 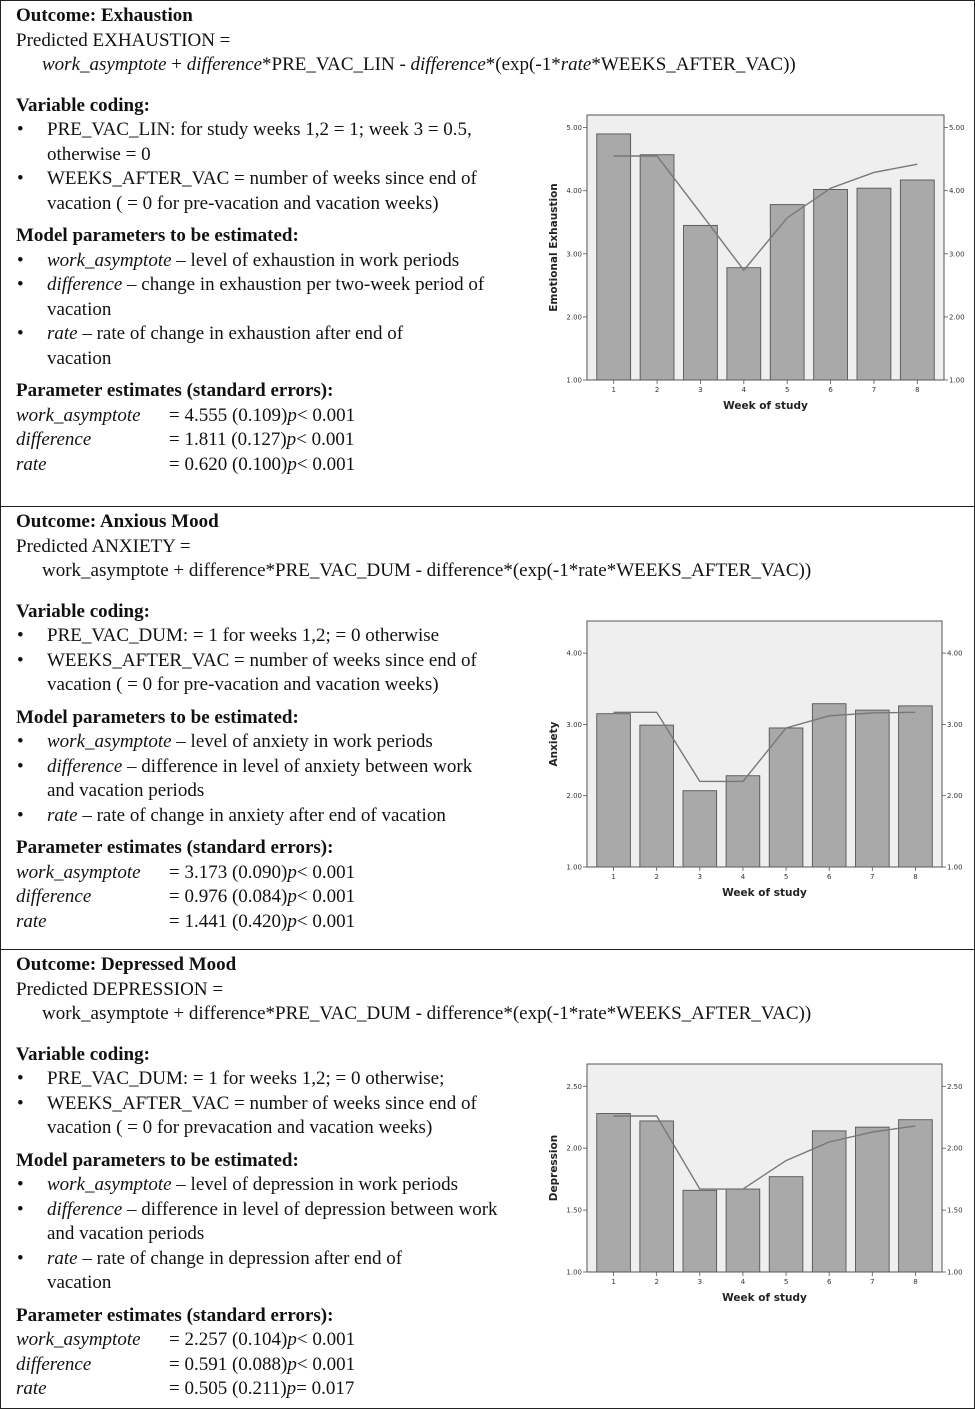 I want to click on formula-segment: work_asymptote, so click(x=104, y=64).